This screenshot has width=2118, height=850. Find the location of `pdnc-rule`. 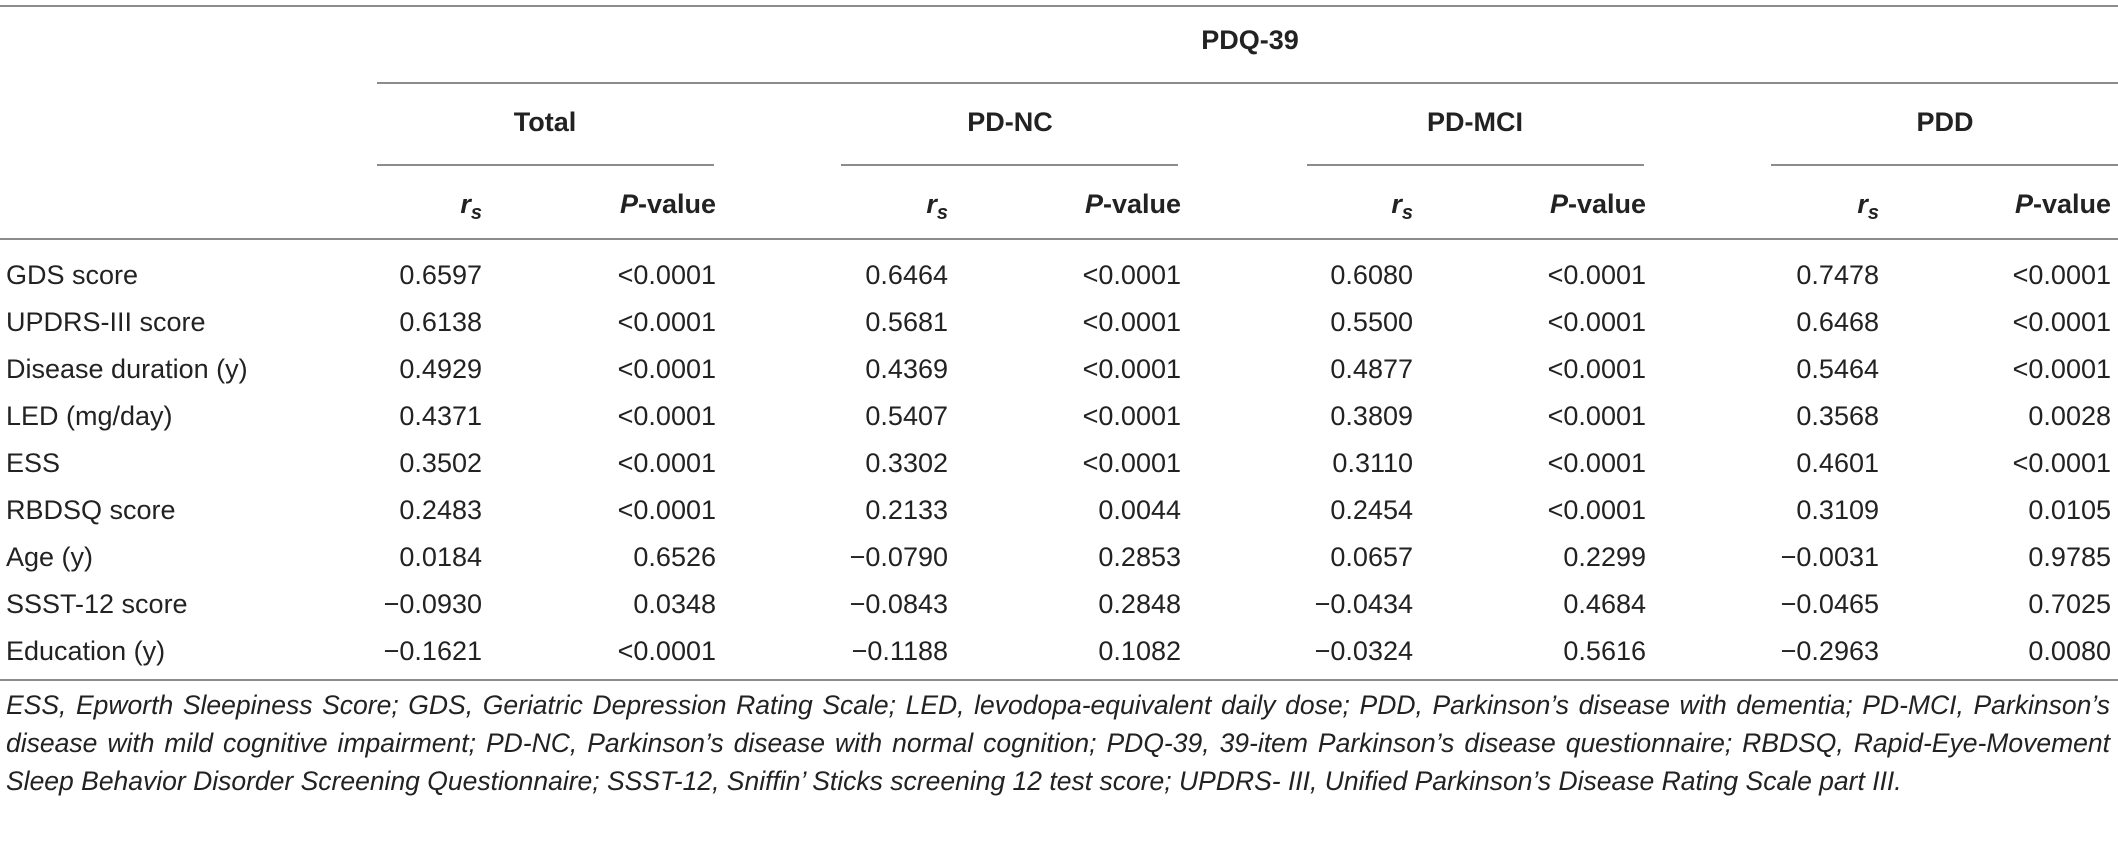

pdnc-rule is located at coordinates (1009, 165).